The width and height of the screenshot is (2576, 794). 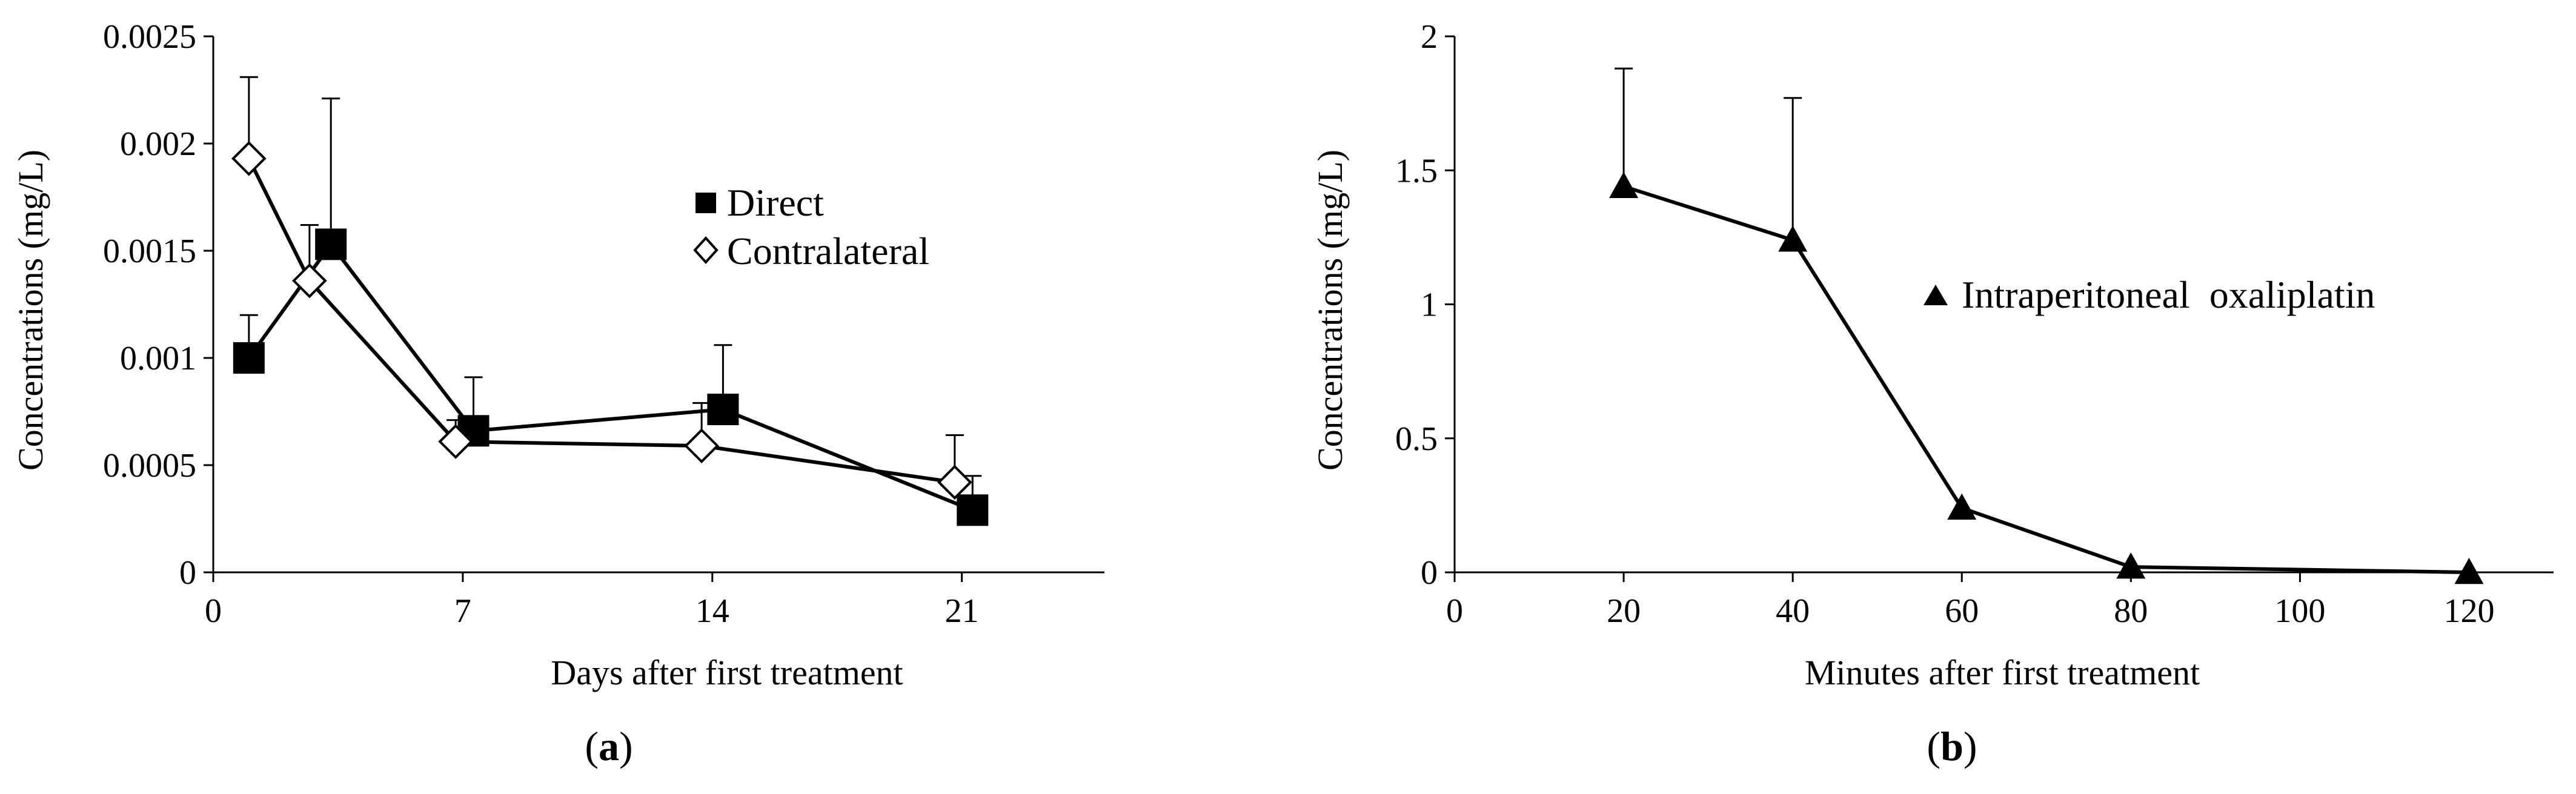 I want to click on legend-contralateral-marker, so click(x=706, y=250).